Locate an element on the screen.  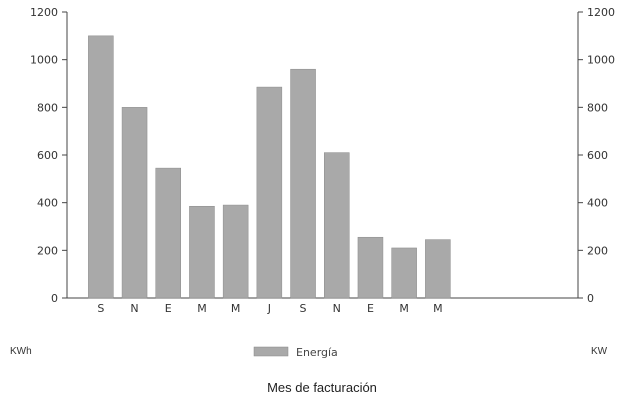
right-unit-label: KW is located at coordinates (599, 351).